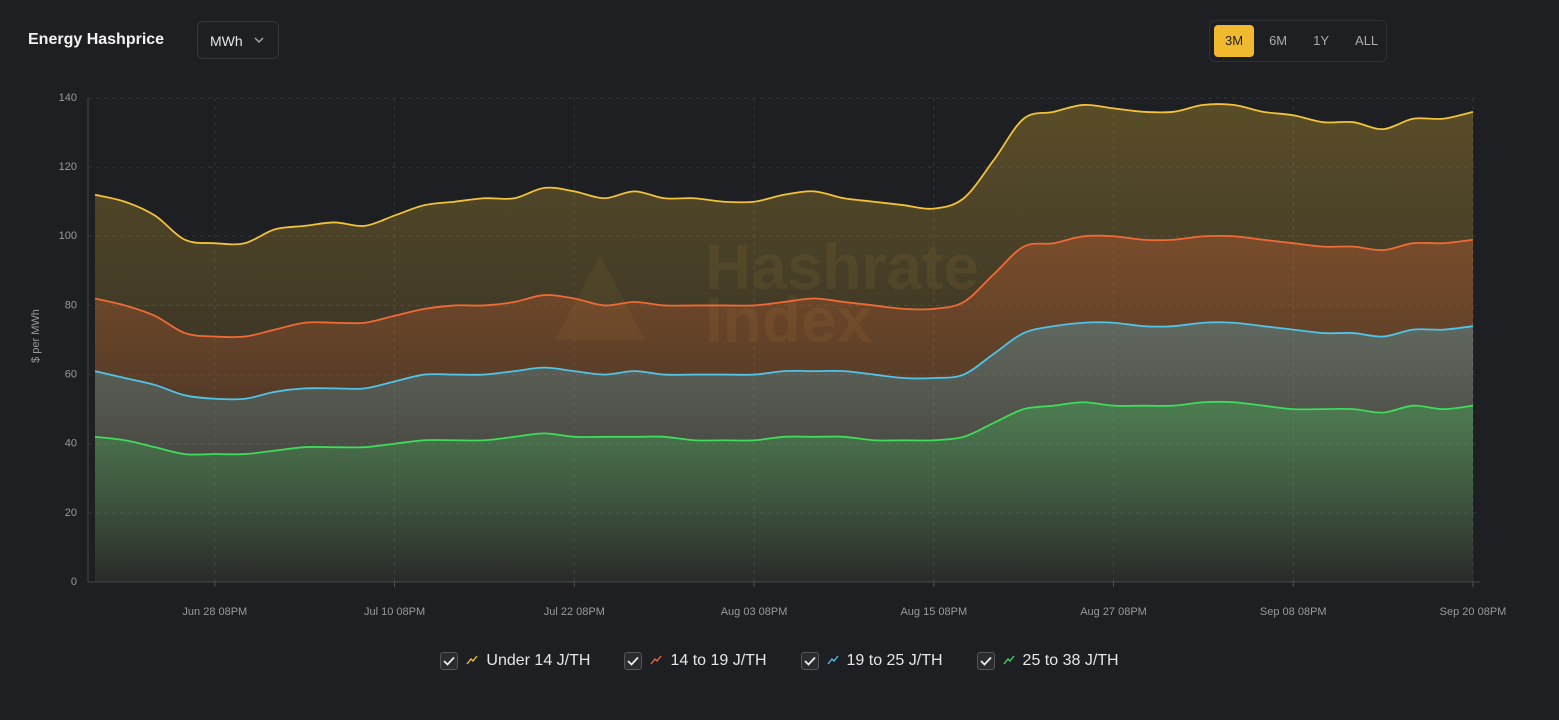 The width and height of the screenshot is (1559, 720). I want to click on legend-label: 19 to 25 J/TH, so click(894, 660).